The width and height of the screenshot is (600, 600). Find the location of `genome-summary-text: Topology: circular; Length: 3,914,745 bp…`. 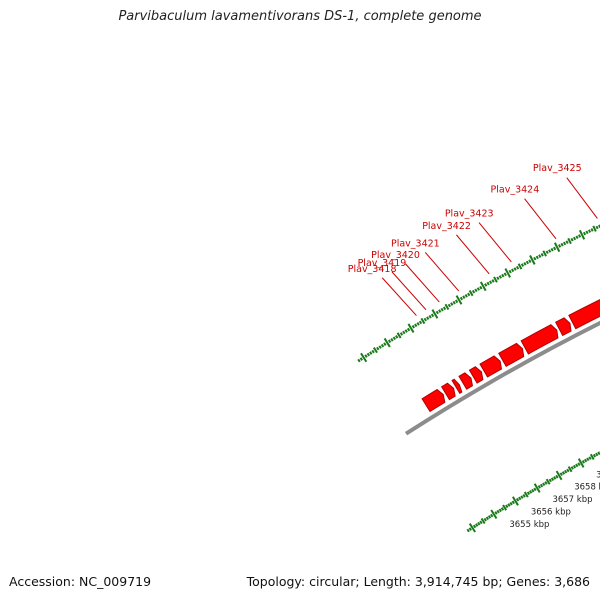

genome-summary-text: Topology: circular; Length: 3,914,745 bp… is located at coordinates (418, 581).